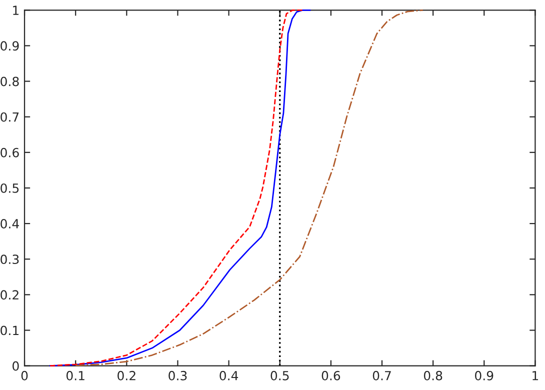  I want to click on x-tick-label: 0.6, so click(331, 375).